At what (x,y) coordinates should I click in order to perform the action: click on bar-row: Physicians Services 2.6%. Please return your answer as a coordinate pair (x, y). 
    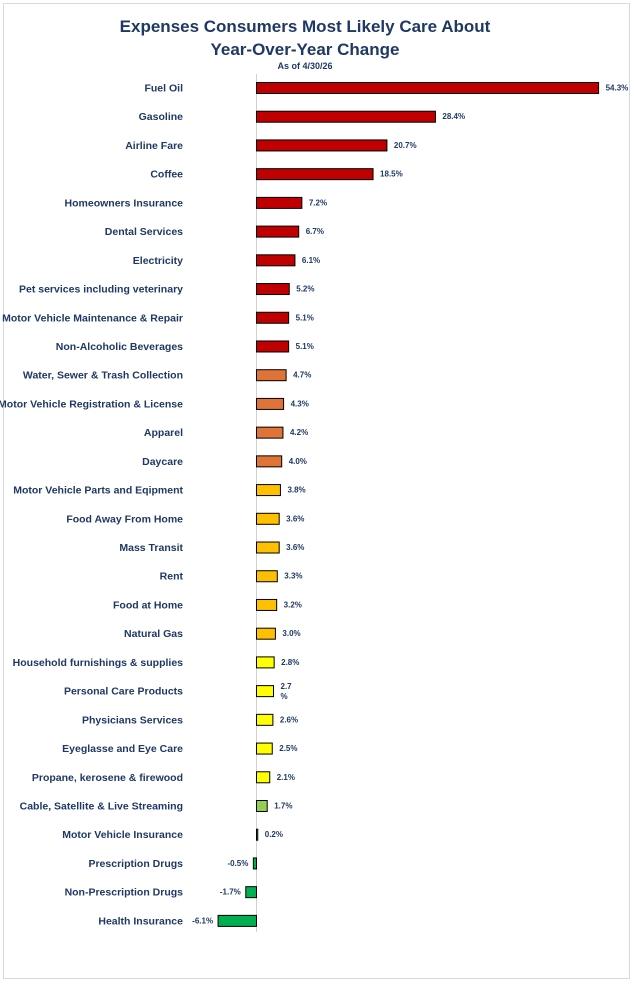
    Looking at the image, I should click on (190, 719).